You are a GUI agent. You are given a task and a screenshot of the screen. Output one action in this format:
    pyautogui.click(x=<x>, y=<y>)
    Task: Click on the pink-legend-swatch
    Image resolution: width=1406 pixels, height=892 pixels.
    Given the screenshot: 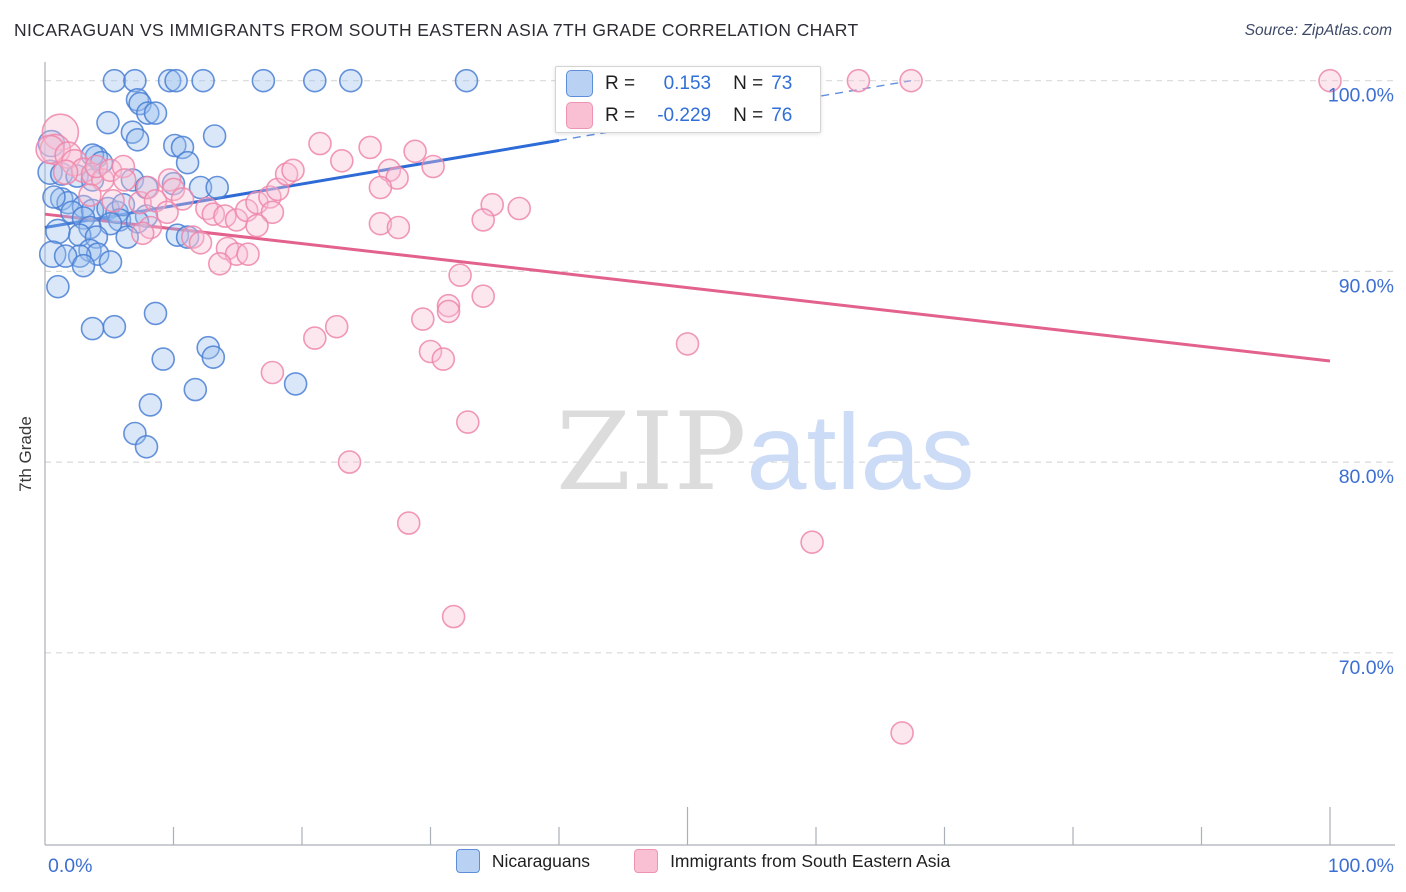 What is the action you would take?
    pyautogui.click(x=646, y=861)
    